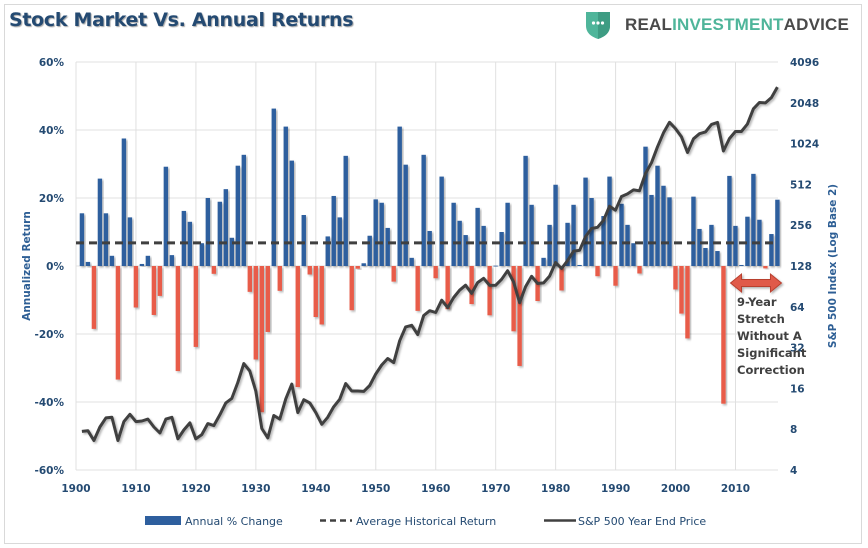 This screenshot has width=868, height=548. Describe the element at coordinates (190, 243) in the screenshot. I see `bar-1919` at that location.